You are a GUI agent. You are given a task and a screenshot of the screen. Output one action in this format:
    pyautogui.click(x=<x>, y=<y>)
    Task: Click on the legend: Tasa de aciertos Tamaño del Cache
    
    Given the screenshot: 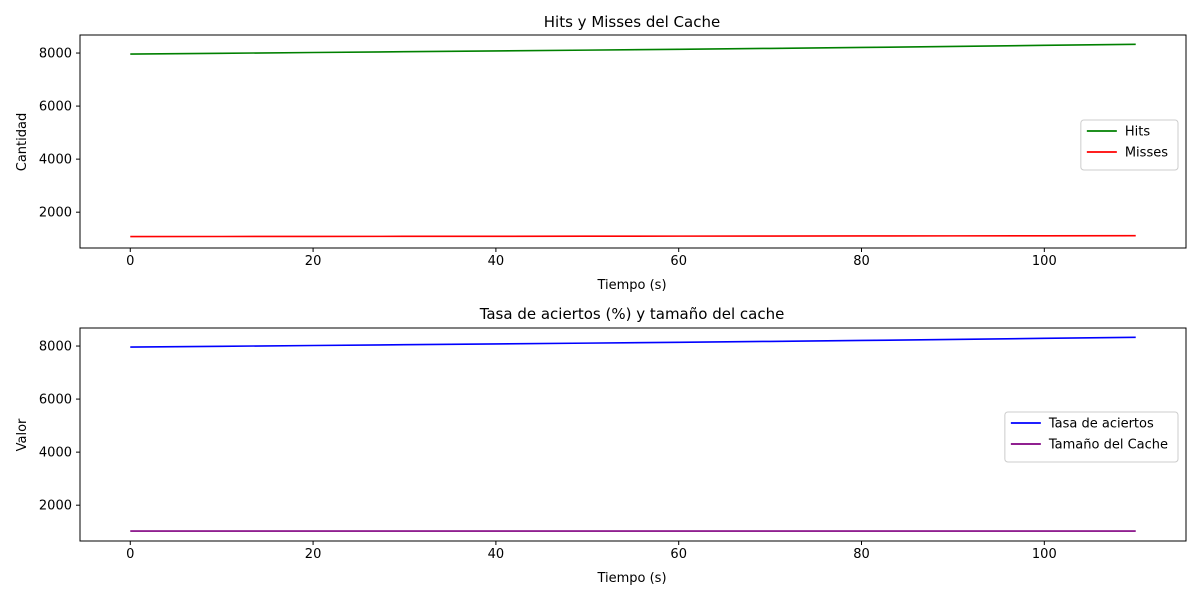 What is the action you would take?
    pyautogui.click(x=1091, y=437)
    